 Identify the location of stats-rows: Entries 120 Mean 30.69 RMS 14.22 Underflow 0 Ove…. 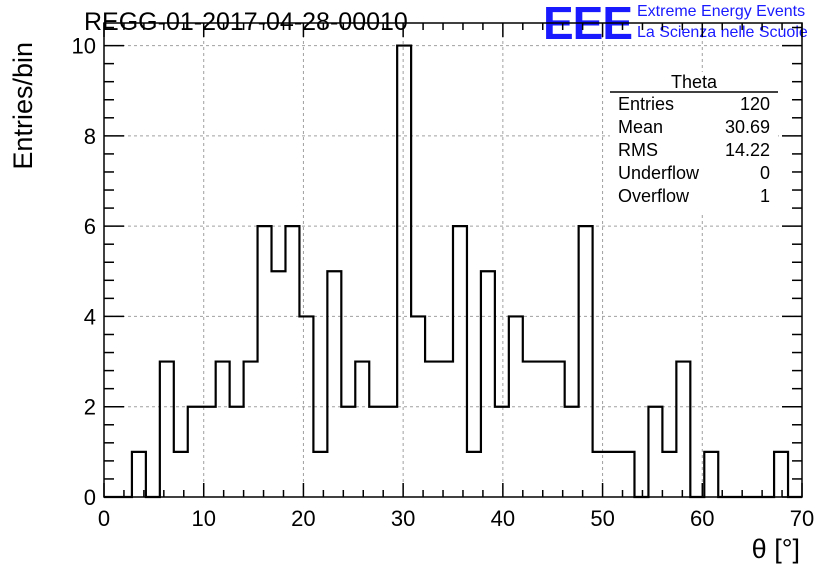
(694, 150).